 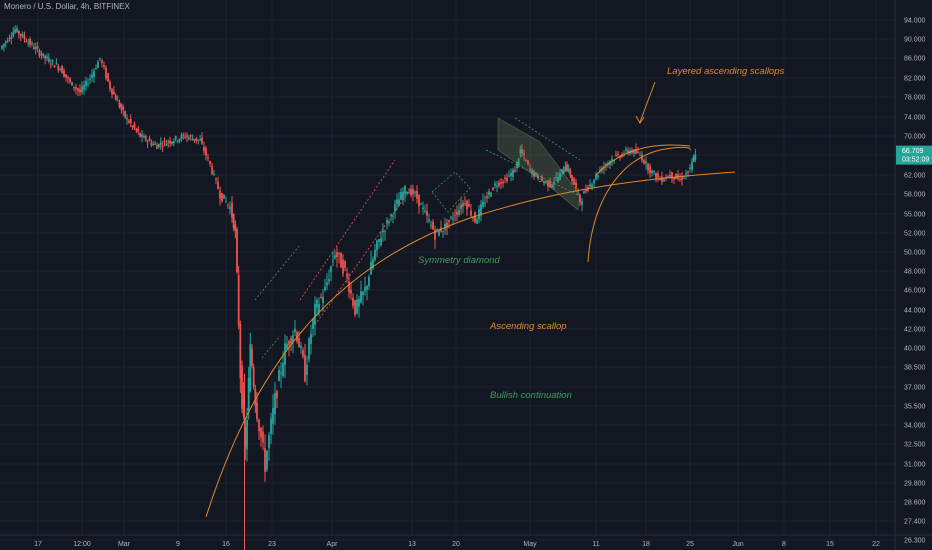 What do you see at coordinates (915, 79) in the screenshot?
I see `price-tick-label: 82.000` at bounding box center [915, 79].